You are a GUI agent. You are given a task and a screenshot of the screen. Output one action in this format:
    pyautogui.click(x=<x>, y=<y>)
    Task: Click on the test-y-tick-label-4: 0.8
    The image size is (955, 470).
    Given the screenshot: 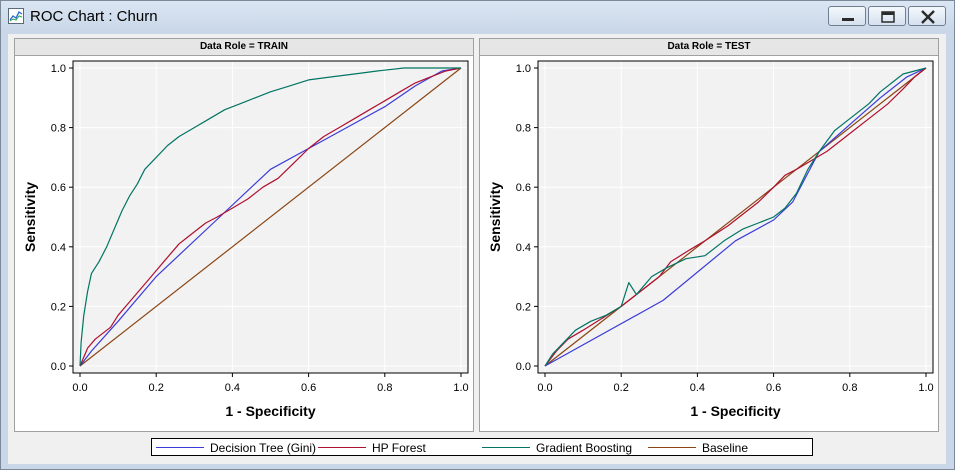 What is the action you would take?
    pyautogui.click(x=523, y=129)
    